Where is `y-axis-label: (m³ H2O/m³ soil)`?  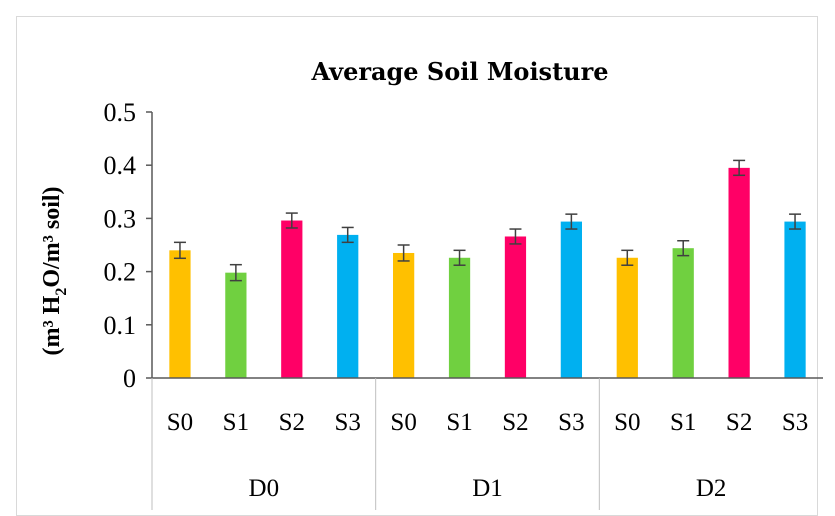
y-axis-label: (m³ H2O/m³ soil) is located at coordinates (54, 270).